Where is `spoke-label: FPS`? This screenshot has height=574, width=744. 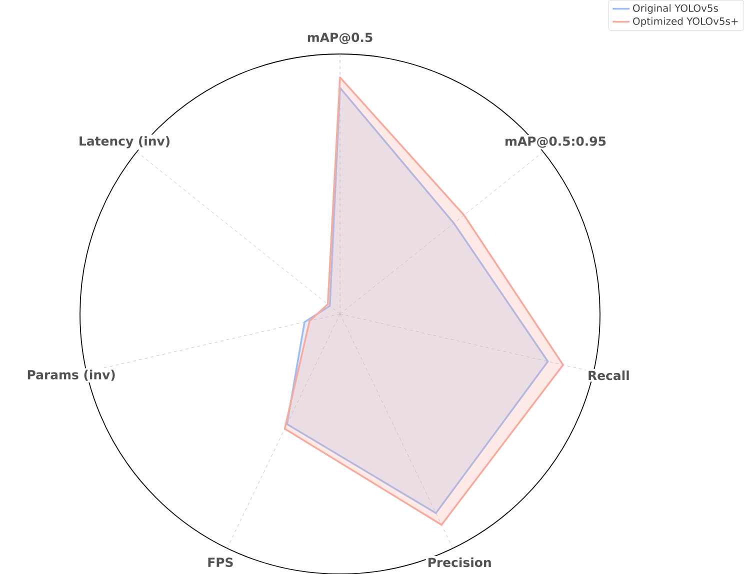
spoke-label: FPS is located at coordinates (220, 563).